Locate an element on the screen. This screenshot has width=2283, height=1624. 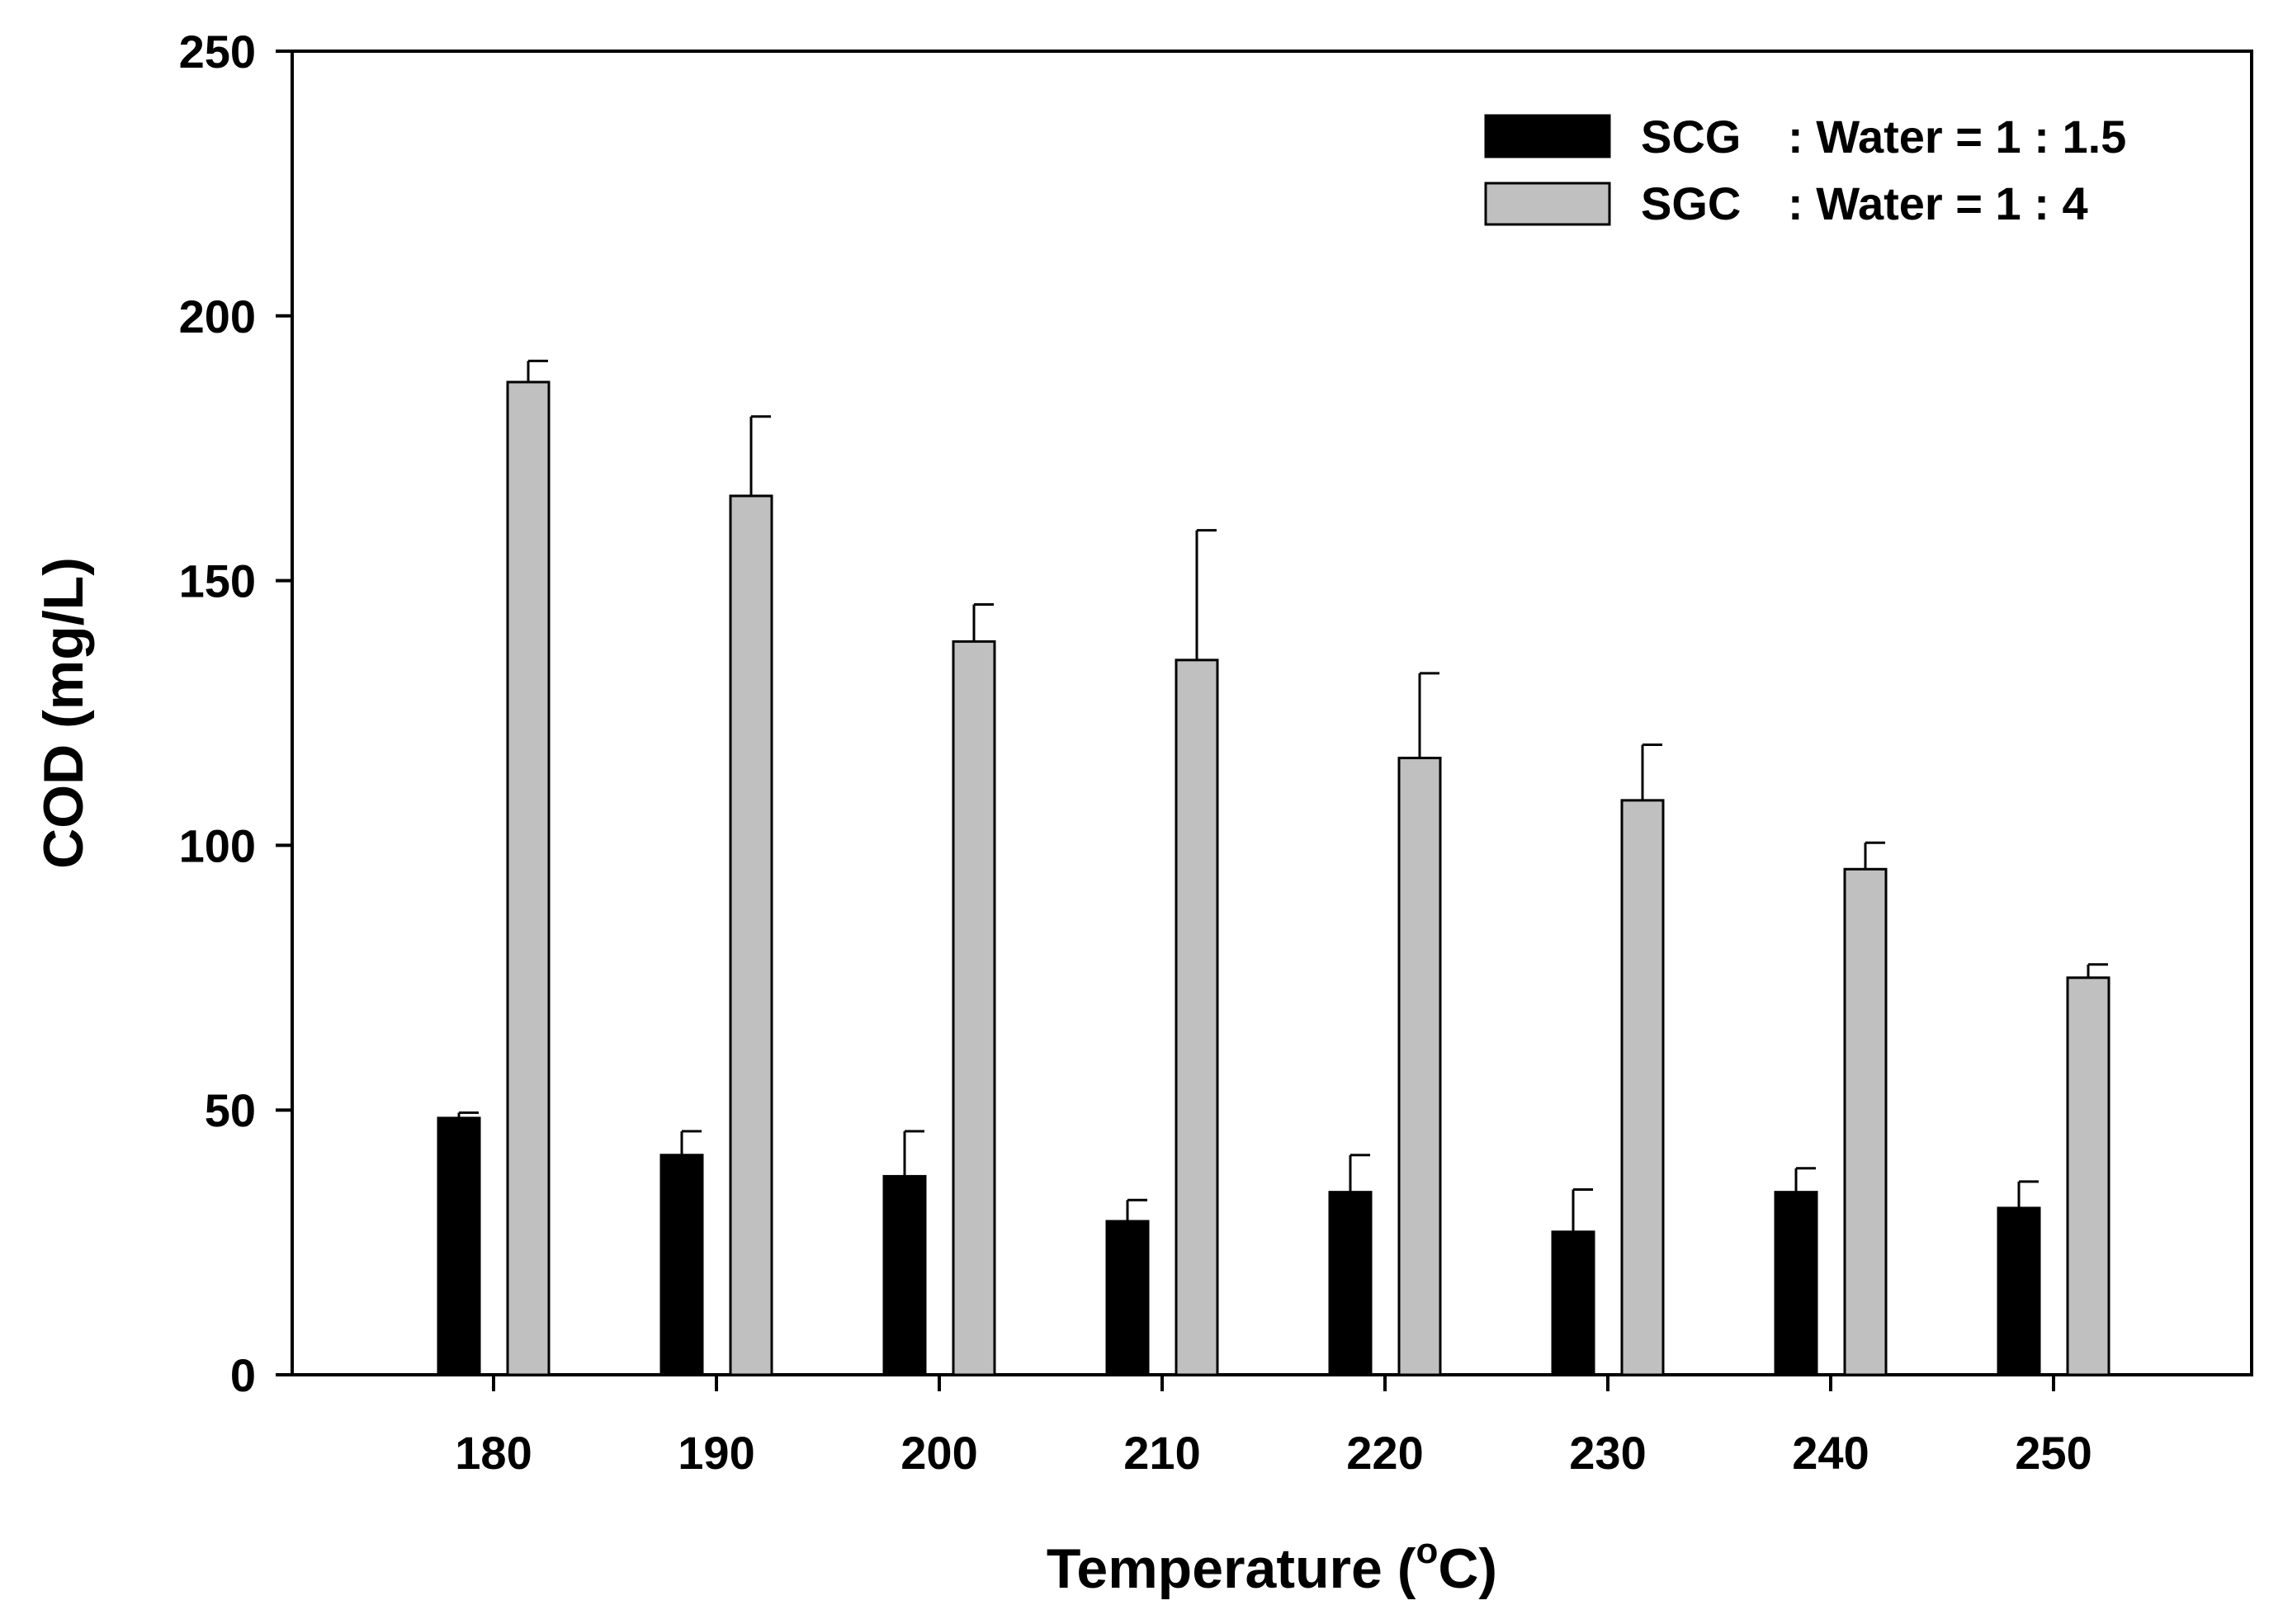
degree-superscript: o is located at coordinates (1427, 1551).